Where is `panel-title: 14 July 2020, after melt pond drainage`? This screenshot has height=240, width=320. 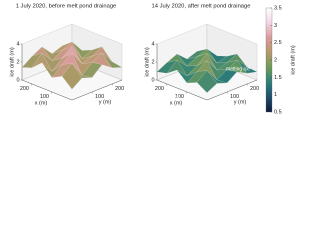 panel-title: 14 July 2020, after melt pond drainage is located at coordinates (201, 7).